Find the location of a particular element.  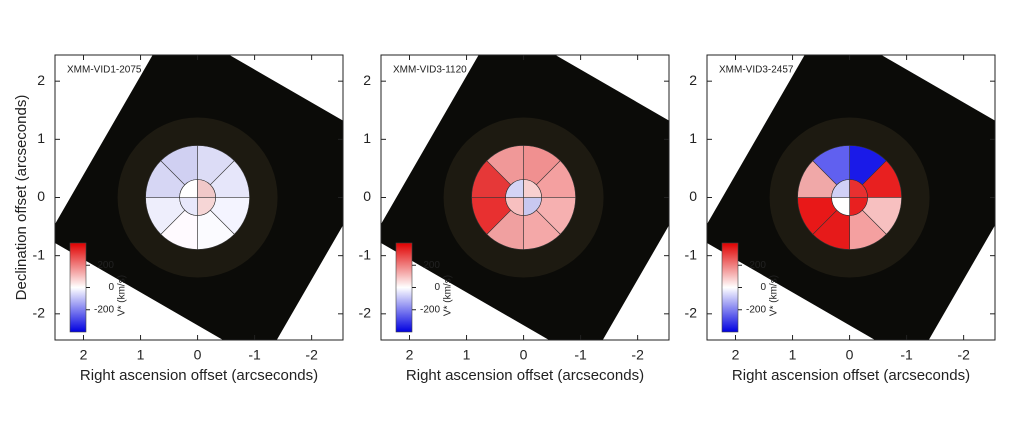

panel-title: XMM-VID1-2075 is located at coordinates (104, 70).